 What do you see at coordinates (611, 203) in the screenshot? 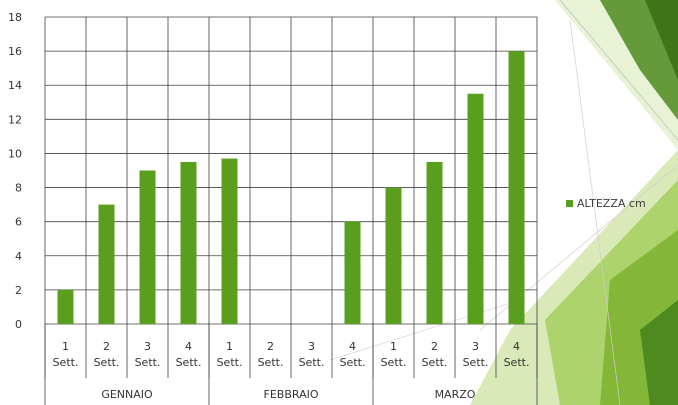
I see `legend-label: ALTEZZA cm` at bounding box center [611, 203].